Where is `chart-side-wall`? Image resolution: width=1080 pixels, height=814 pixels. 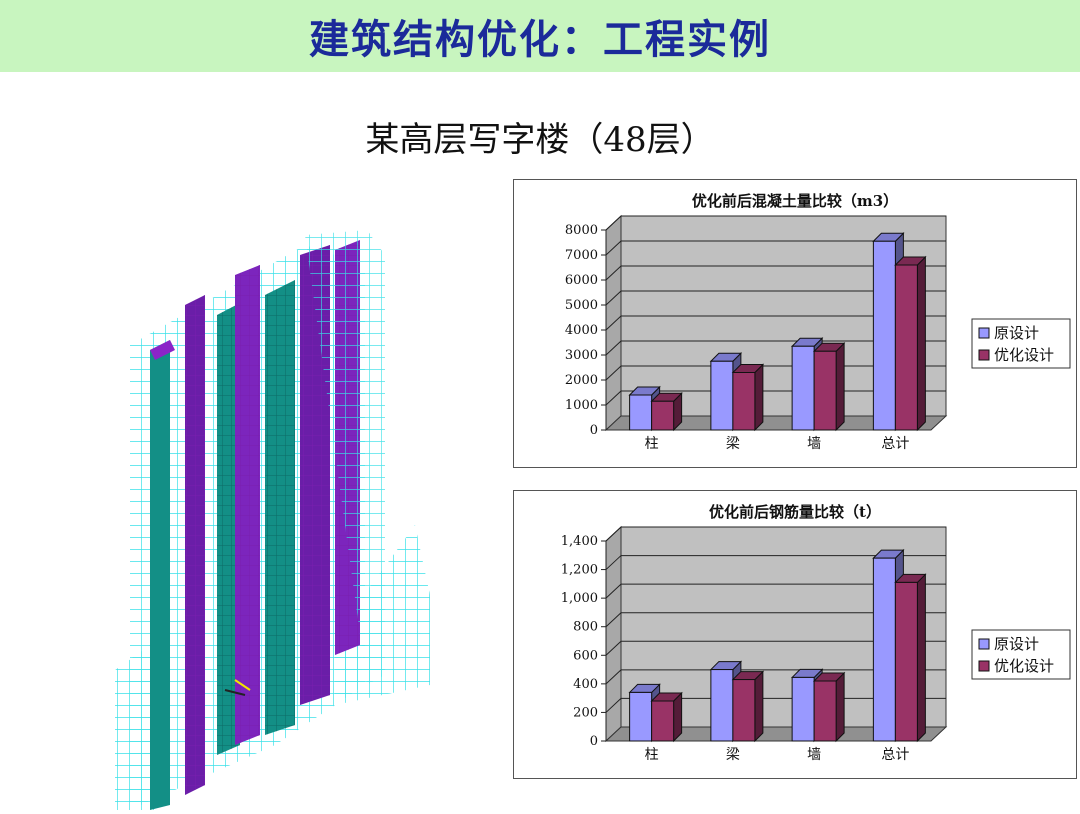
chart-side-wall is located at coordinates (613, 634).